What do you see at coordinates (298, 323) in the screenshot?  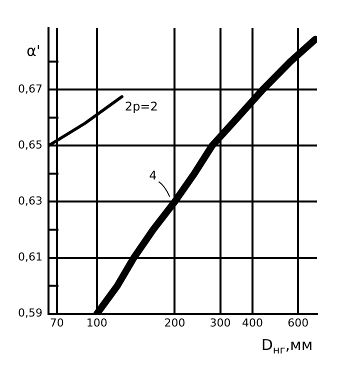 I see `x-tick-label: 600` at bounding box center [298, 323].